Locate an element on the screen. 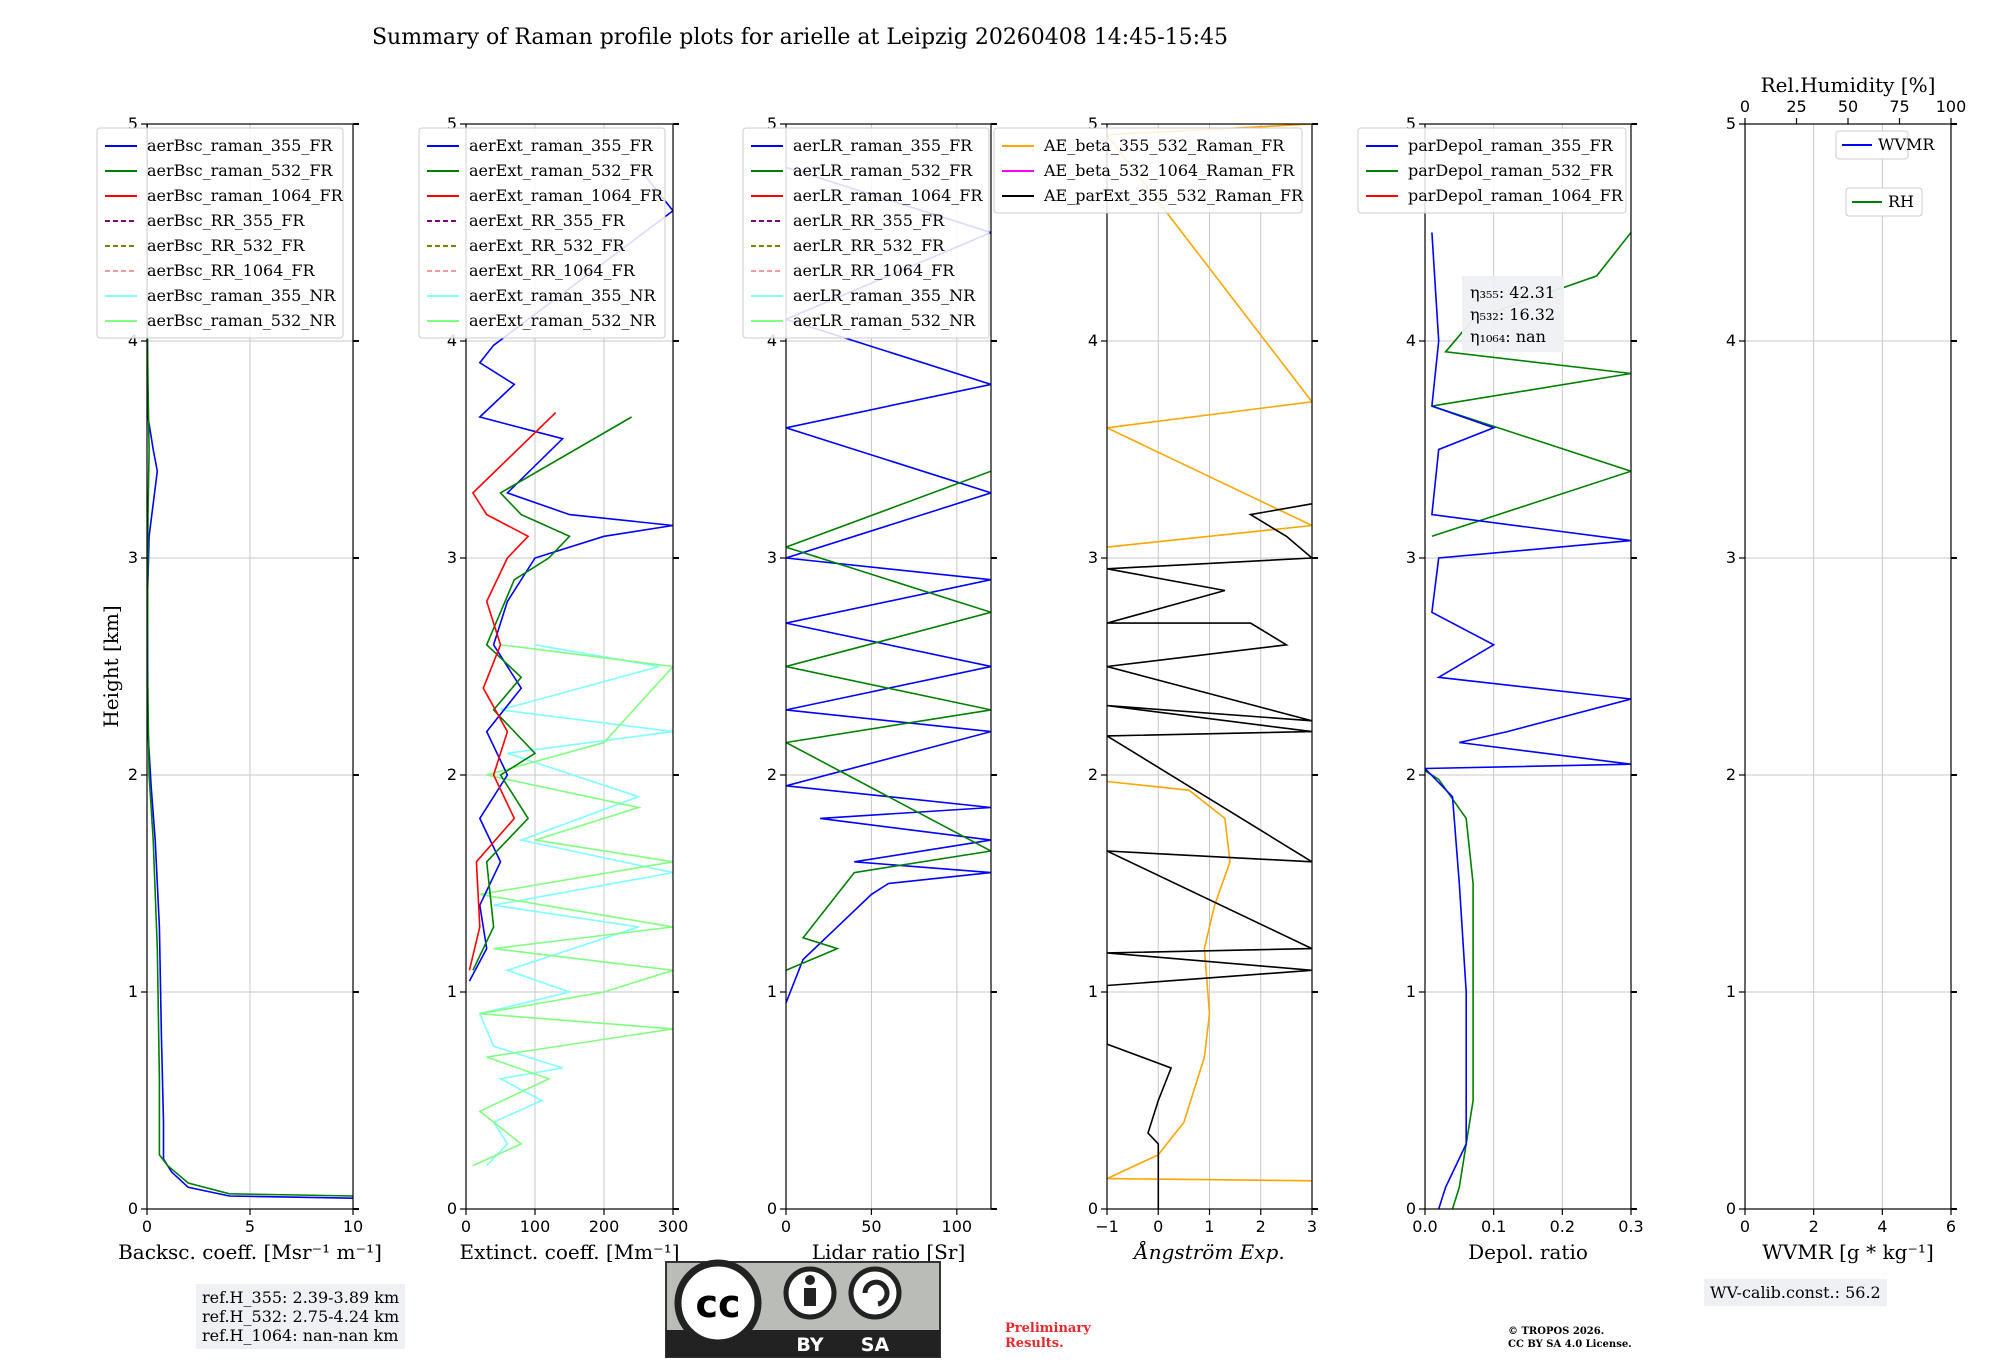 This screenshot has height=1360, width=2000. ytick-label-ext: 0 is located at coordinates (452, 1208).